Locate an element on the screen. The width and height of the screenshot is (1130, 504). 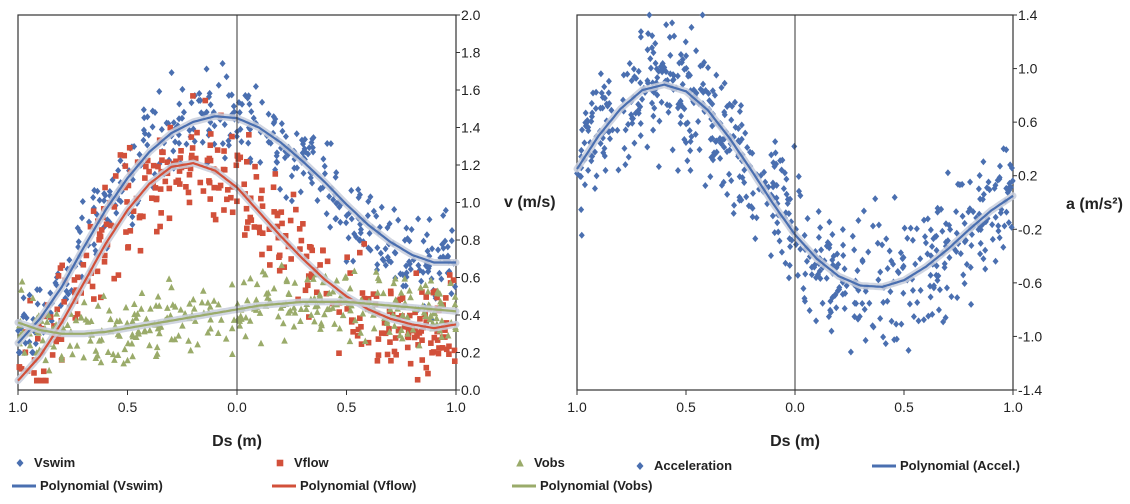
y-tick-label: 0.4 is located at coordinates (471, 315).